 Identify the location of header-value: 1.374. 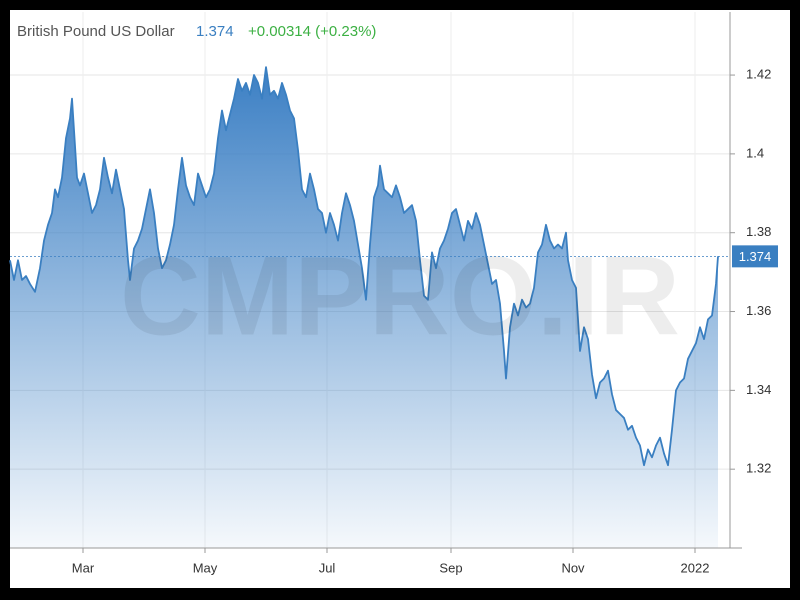
(215, 31).